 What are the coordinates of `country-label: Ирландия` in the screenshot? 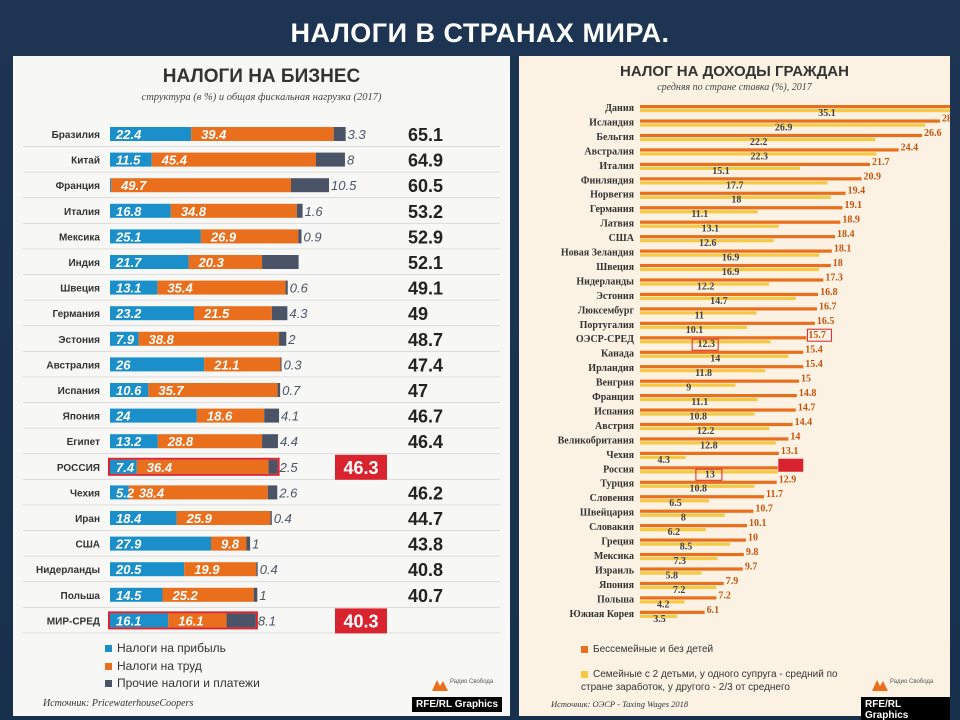 It's located at (611, 368).